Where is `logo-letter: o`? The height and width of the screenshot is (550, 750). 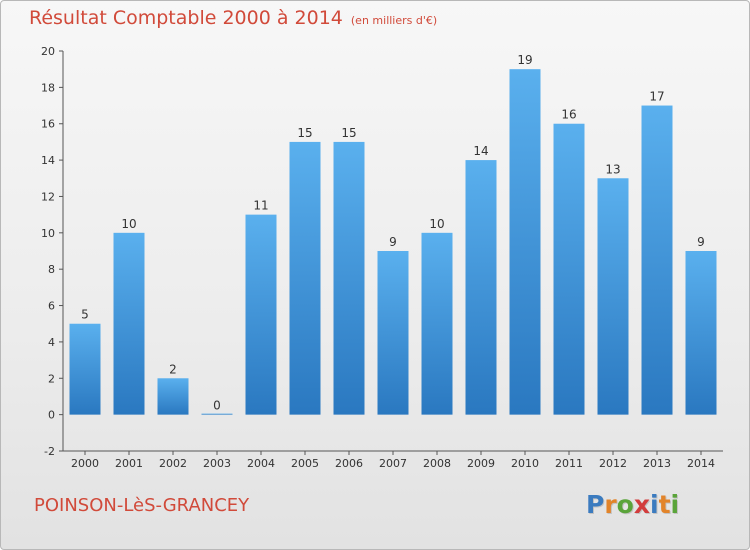
logo-letter: o is located at coordinates (625, 504).